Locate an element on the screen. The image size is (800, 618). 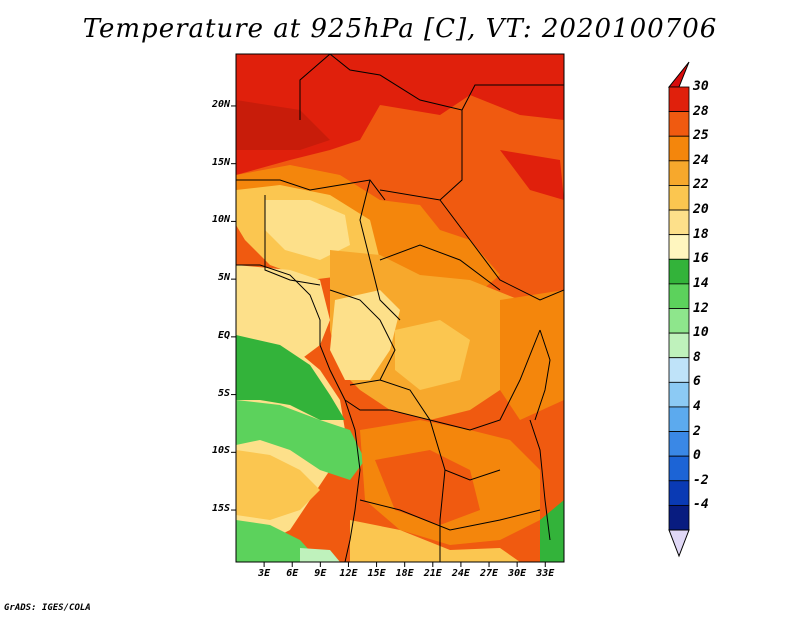
border-niger-south is located at coordinates (311, 190).